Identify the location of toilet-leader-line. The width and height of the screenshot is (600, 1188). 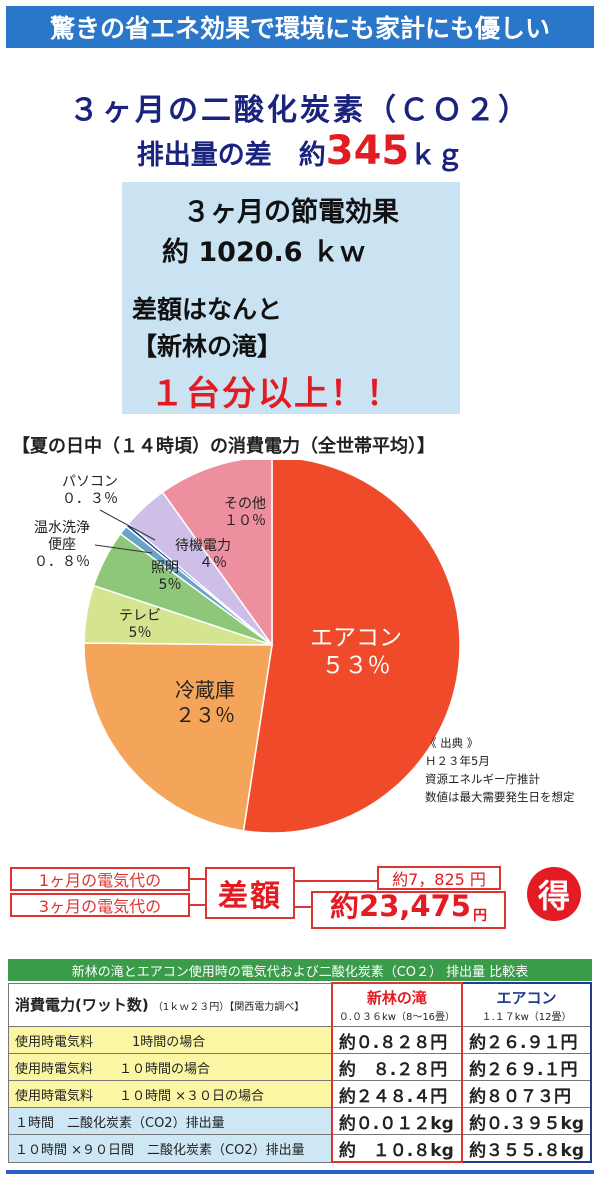
(123, 549).